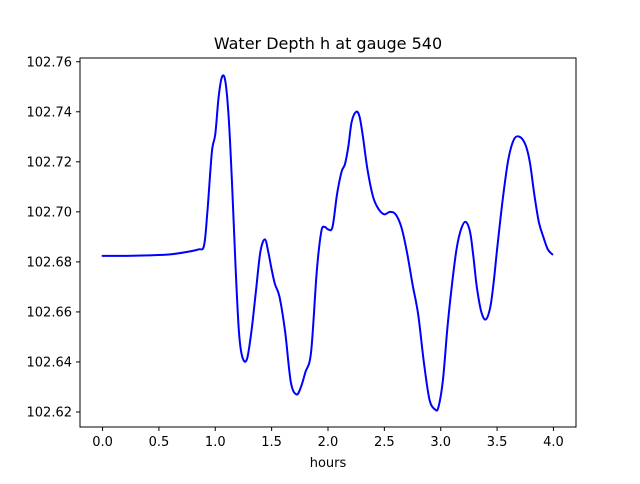  Describe the element at coordinates (215, 442) in the screenshot. I see `x-tick-label: 1.0` at that location.